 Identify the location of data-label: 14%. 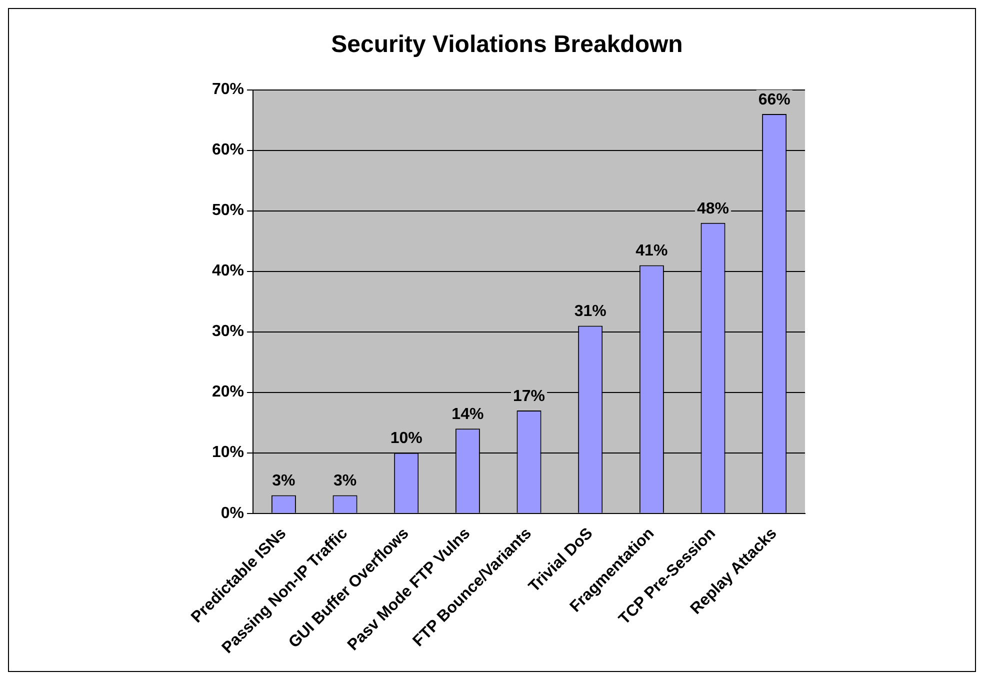
(468, 415).